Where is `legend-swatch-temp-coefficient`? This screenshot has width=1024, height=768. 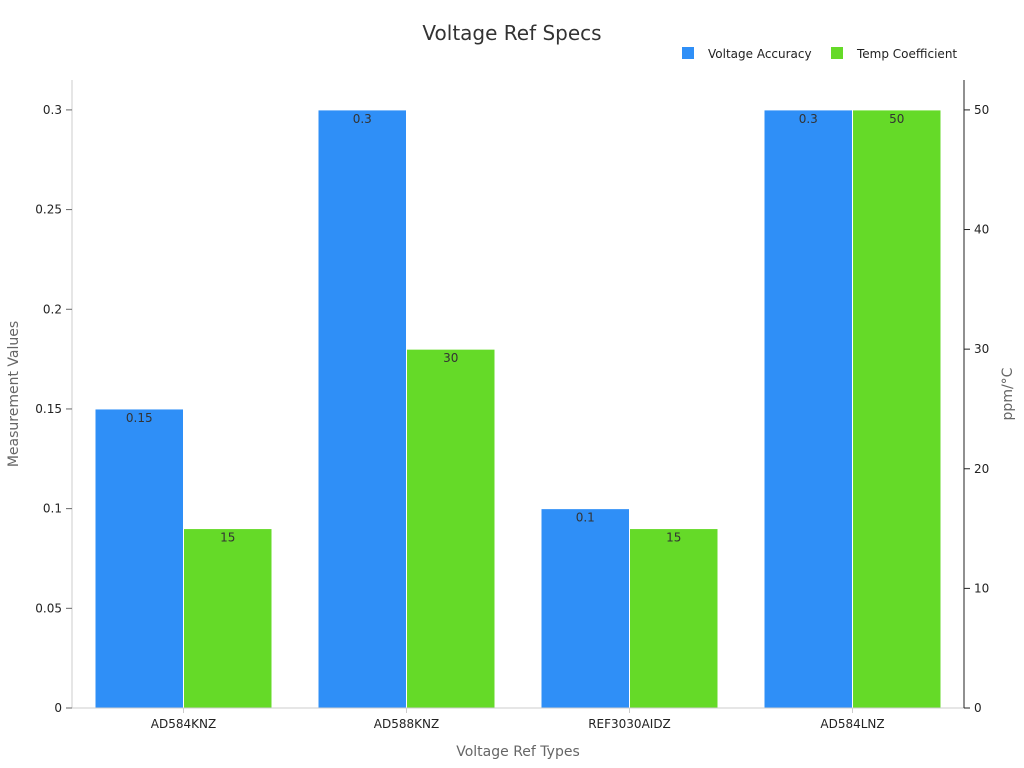
legend-swatch-temp-coefficient is located at coordinates (837, 53).